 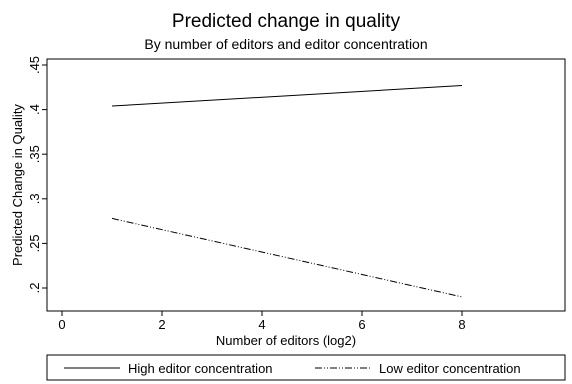 What do you see at coordinates (200, 368) in the screenshot?
I see `legend-label-high: High editor concentration` at bounding box center [200, 368].